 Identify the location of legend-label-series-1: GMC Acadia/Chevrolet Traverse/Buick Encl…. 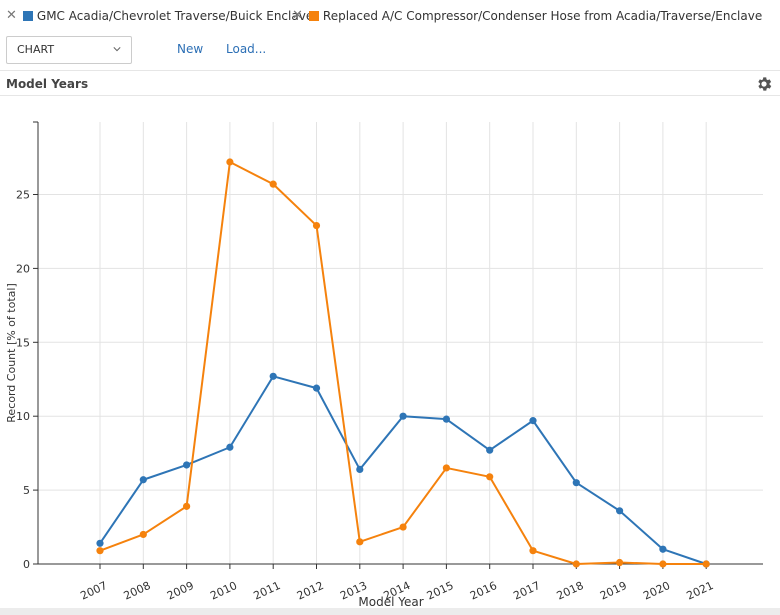
(175, 15).